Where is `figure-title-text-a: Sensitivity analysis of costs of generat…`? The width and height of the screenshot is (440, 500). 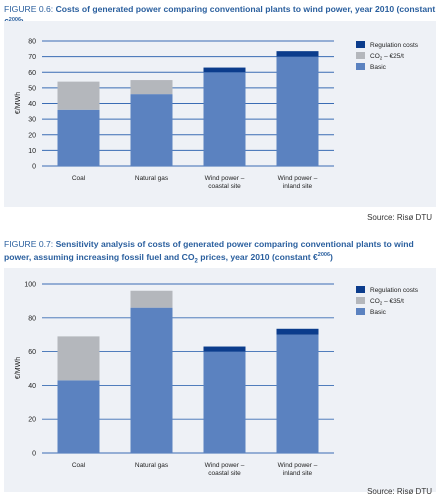 figure-title-text-a: Sensitivity analysis of costs of generat… is located at coordinates (209, 250).